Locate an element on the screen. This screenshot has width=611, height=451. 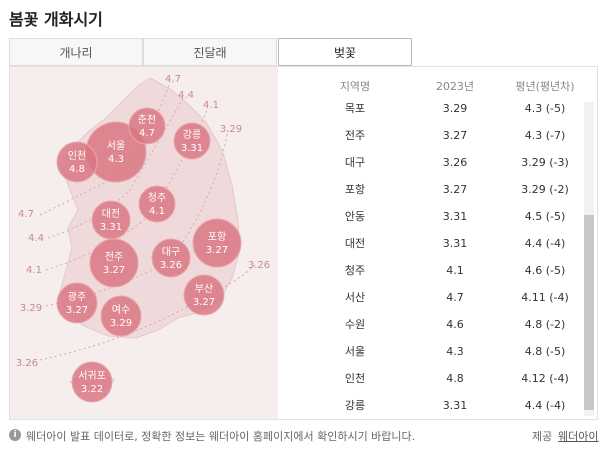
table-row: 목포 3.29 4.3 (-5) is located at coordinates (438, 111).